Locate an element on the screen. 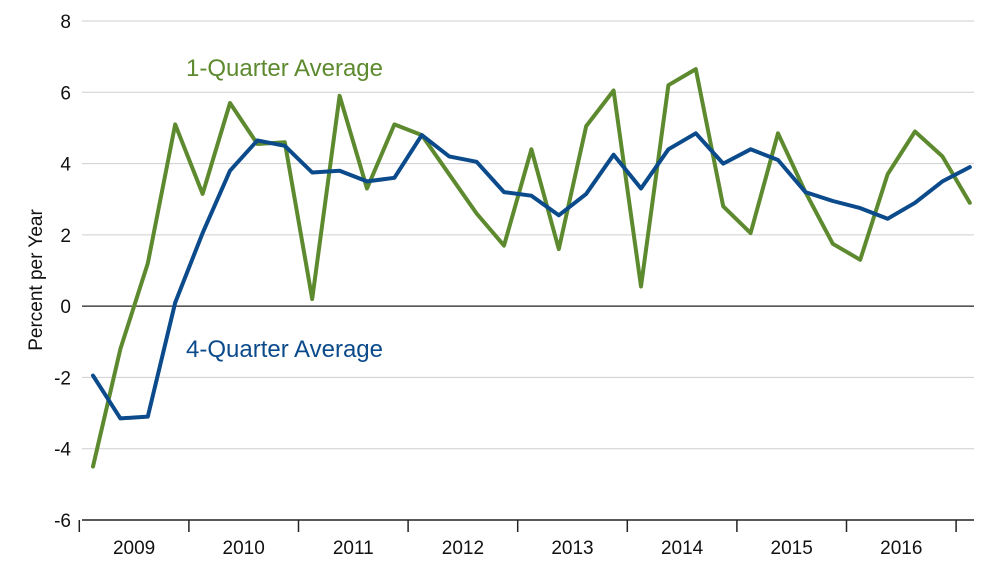  x-axis-tick-labels: 2009 2010 2011 2012 2013 2014 2015 2016 is located at coordinates (517, 548).